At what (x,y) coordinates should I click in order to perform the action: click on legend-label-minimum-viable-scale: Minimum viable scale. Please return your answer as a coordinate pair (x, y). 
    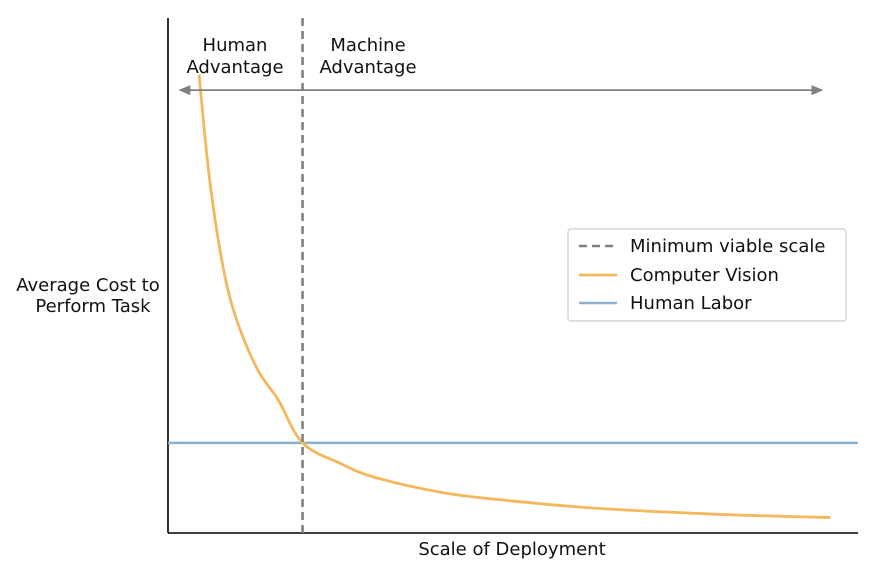
    Looking at the image, I should click on (727, 246).